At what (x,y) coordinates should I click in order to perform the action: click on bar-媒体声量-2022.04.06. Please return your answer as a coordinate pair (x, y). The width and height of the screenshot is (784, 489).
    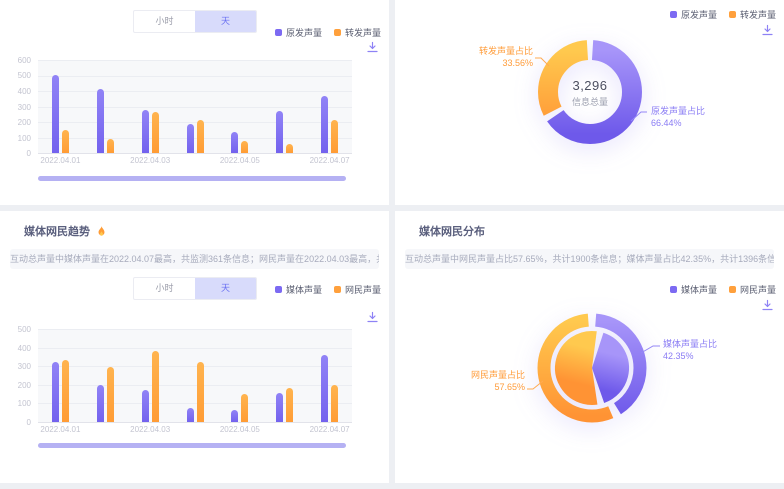
    Looking at the image, I should click on (280, 407).